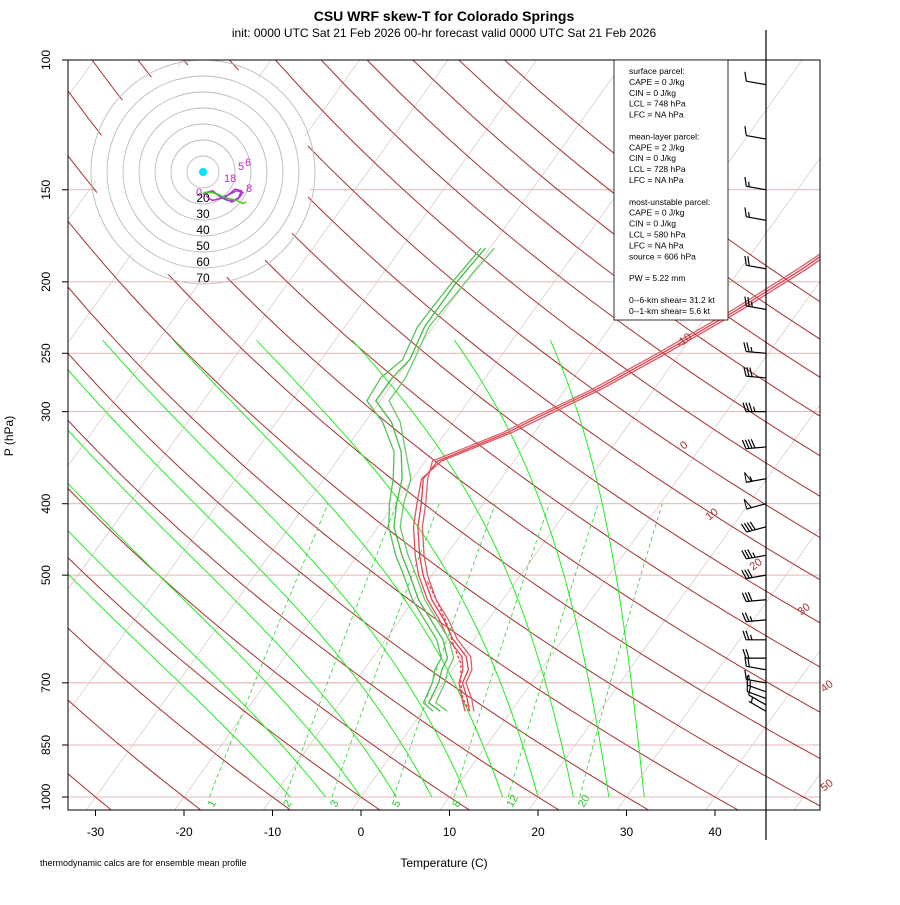 The height and width of the screenshot is (905, 900). What do you see at coordinates (203, 246) in the screenshot?
I see `hodograph-ring-label: 50` at bounding box center [203, 246].